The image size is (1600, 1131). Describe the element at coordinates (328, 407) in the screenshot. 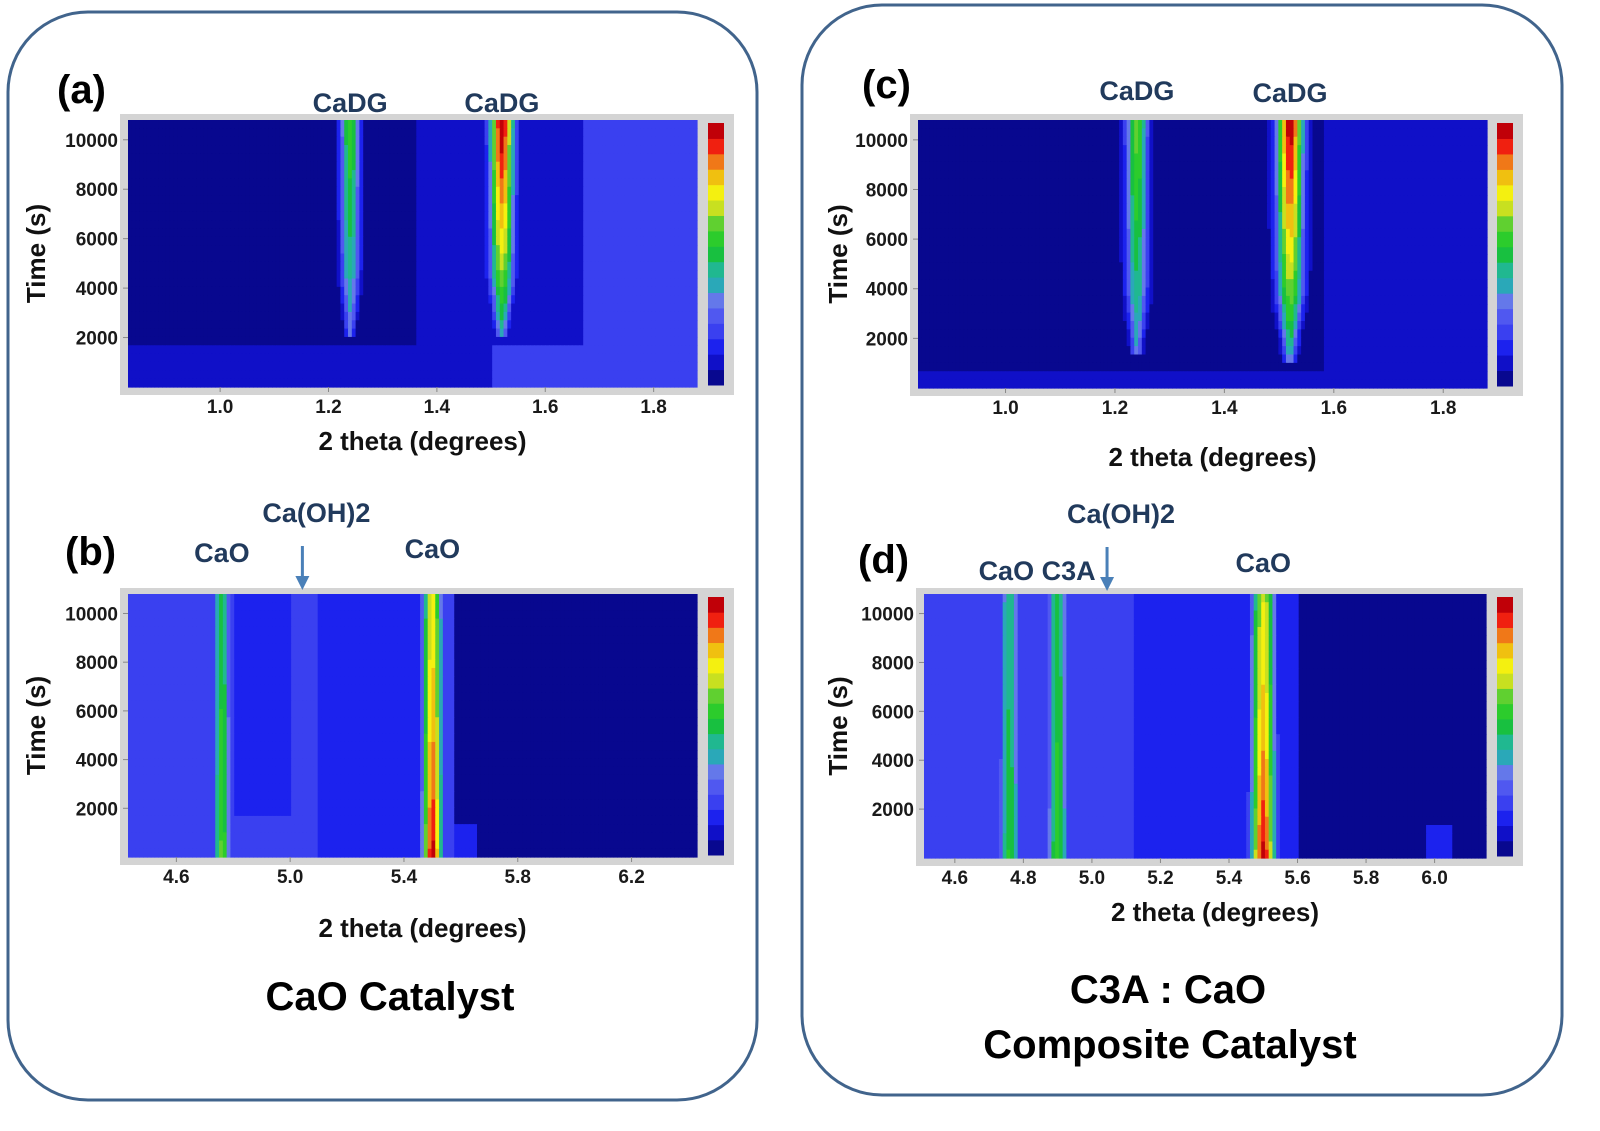

I see `x-tick-label: 1.2` at that location.